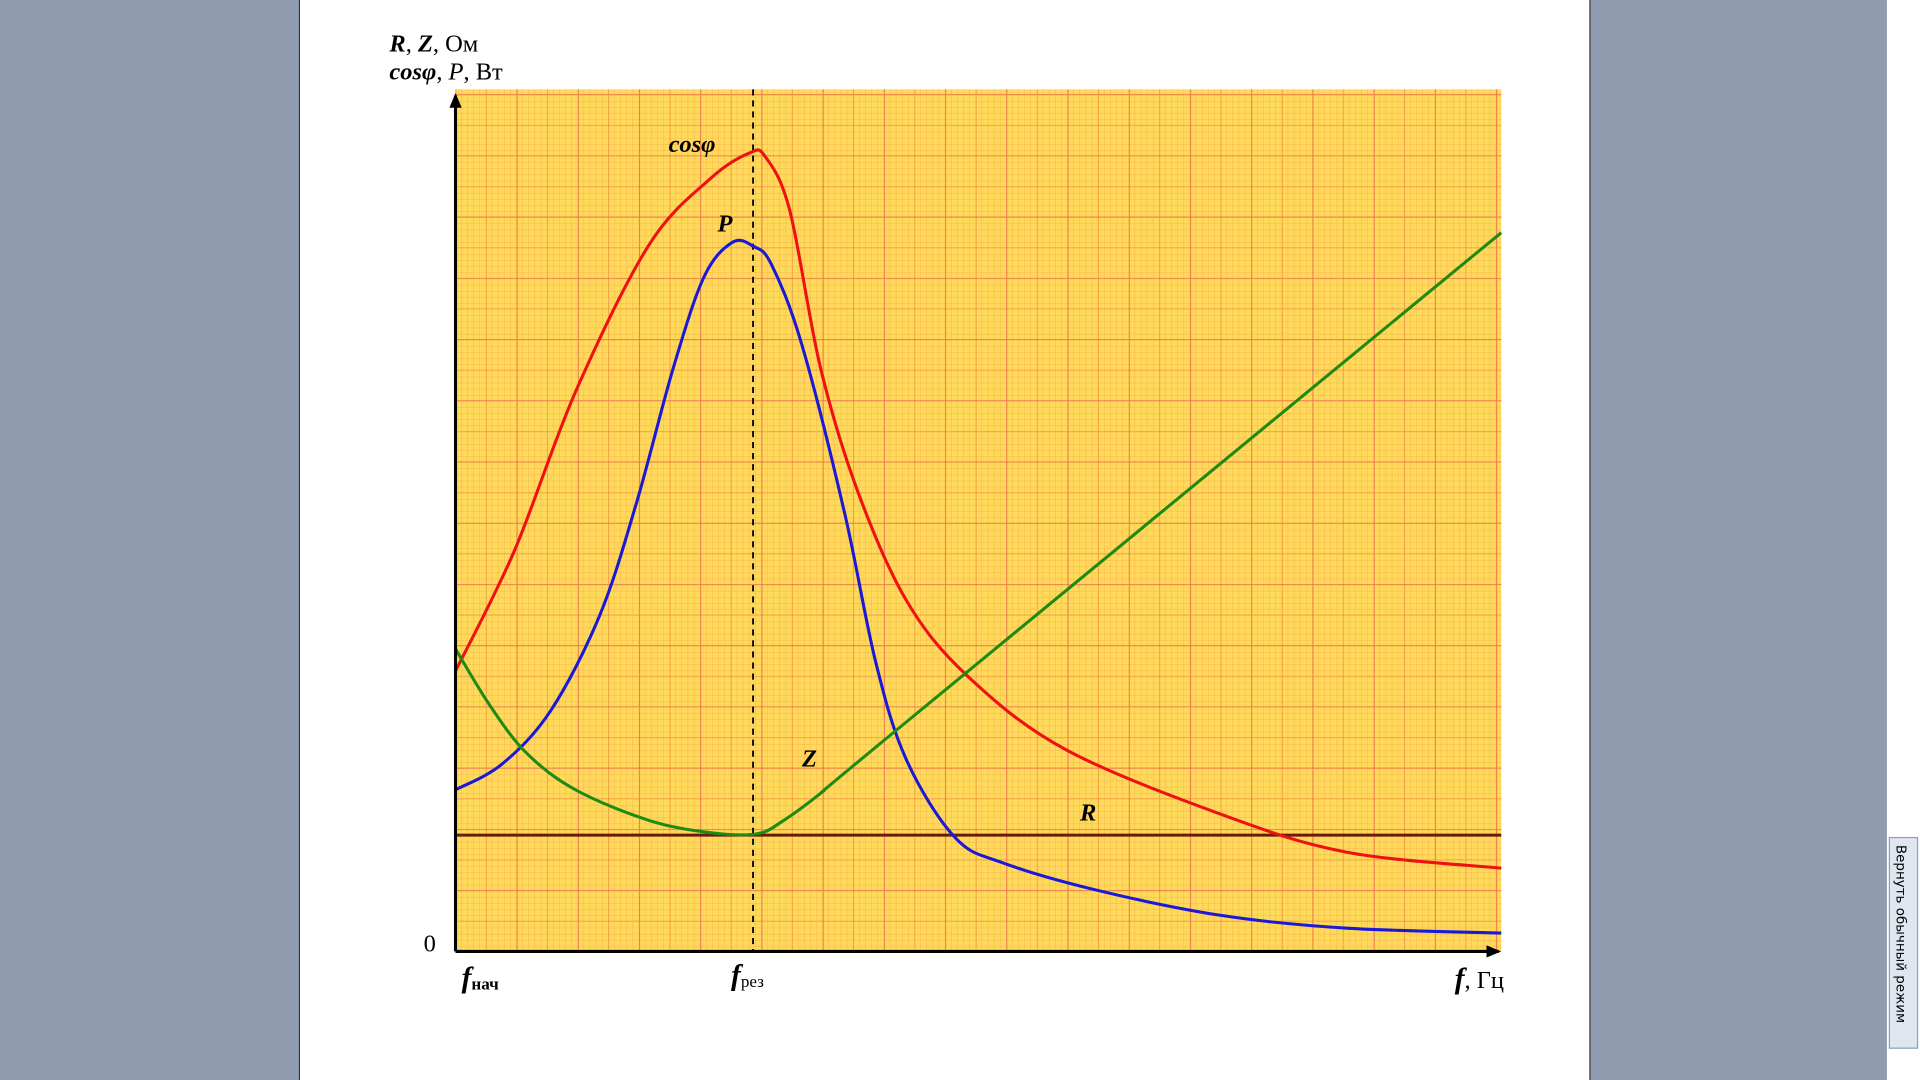 This screenshot has width=1920, height=1080. Describe the element at coordinates (692, 144) in the screenshot. I see `curve-label: cosφ` at that location.